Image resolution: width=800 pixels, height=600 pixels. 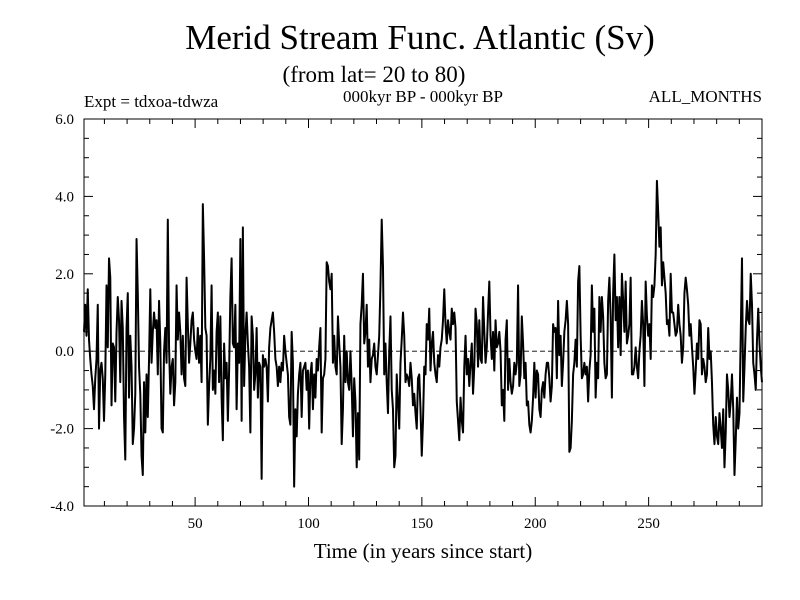 What do you see at coordinates (151, 101) in the screenshot?
I see `experiment-label: Expt = tdxoa-tdwza` at bounding box center [151, 101].